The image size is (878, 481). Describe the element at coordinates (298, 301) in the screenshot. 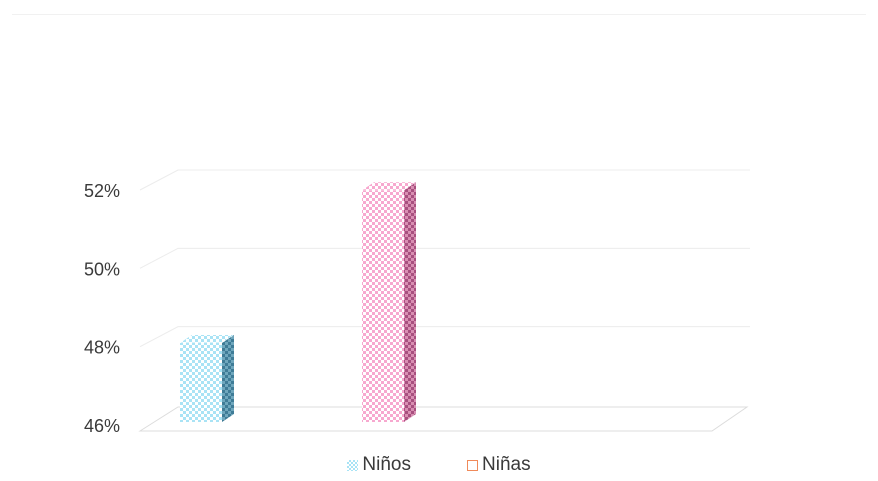

I see `bars` at that location.